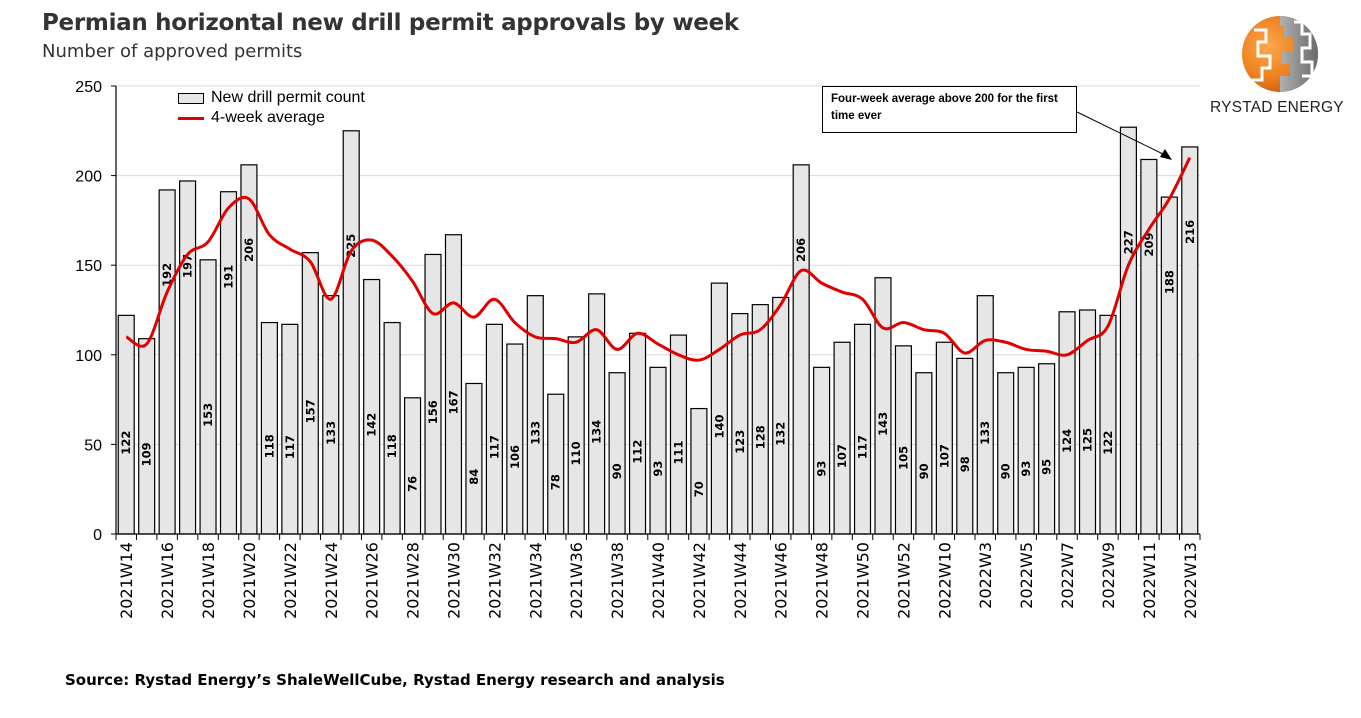  I want to click on legend-item-line: 4-week average, so click(271, 118).